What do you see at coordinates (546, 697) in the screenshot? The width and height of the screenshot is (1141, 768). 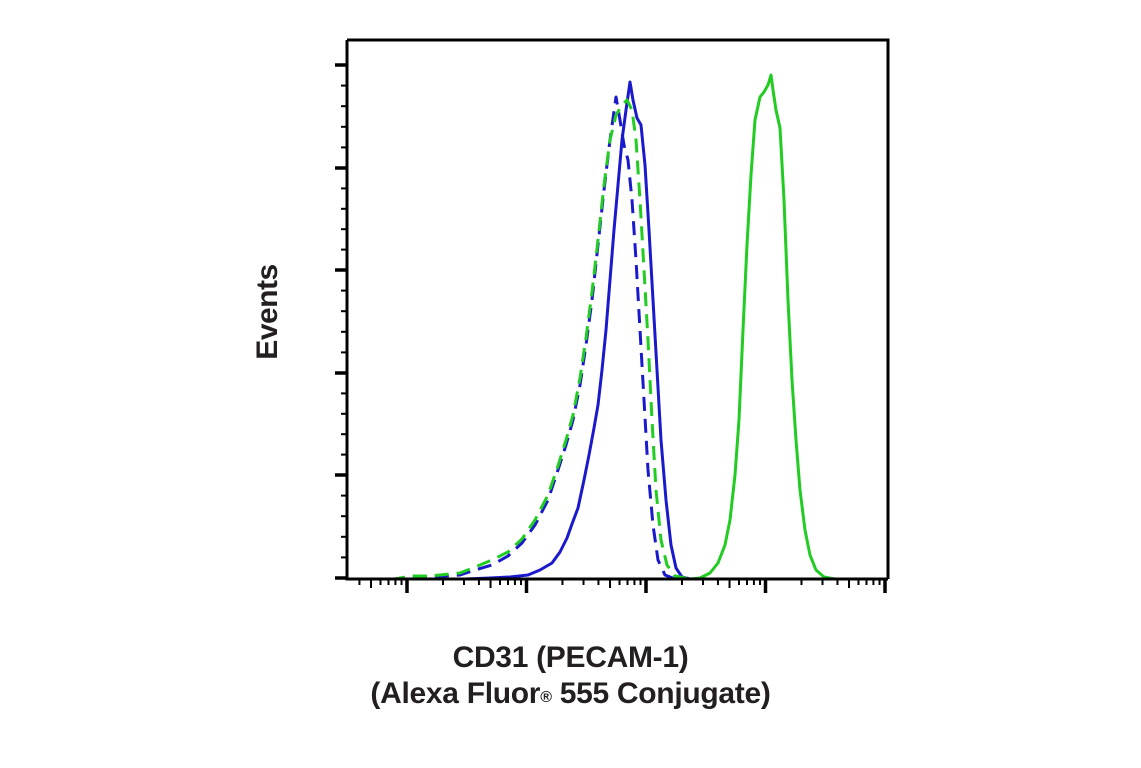 I see `registered-mark: ®` at bounding box center [546, 697].